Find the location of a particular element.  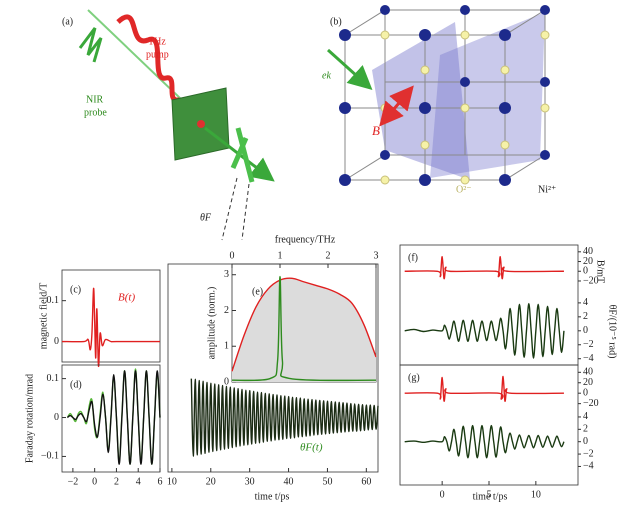

annotation: B(t) is located at coordinates (126, 298).